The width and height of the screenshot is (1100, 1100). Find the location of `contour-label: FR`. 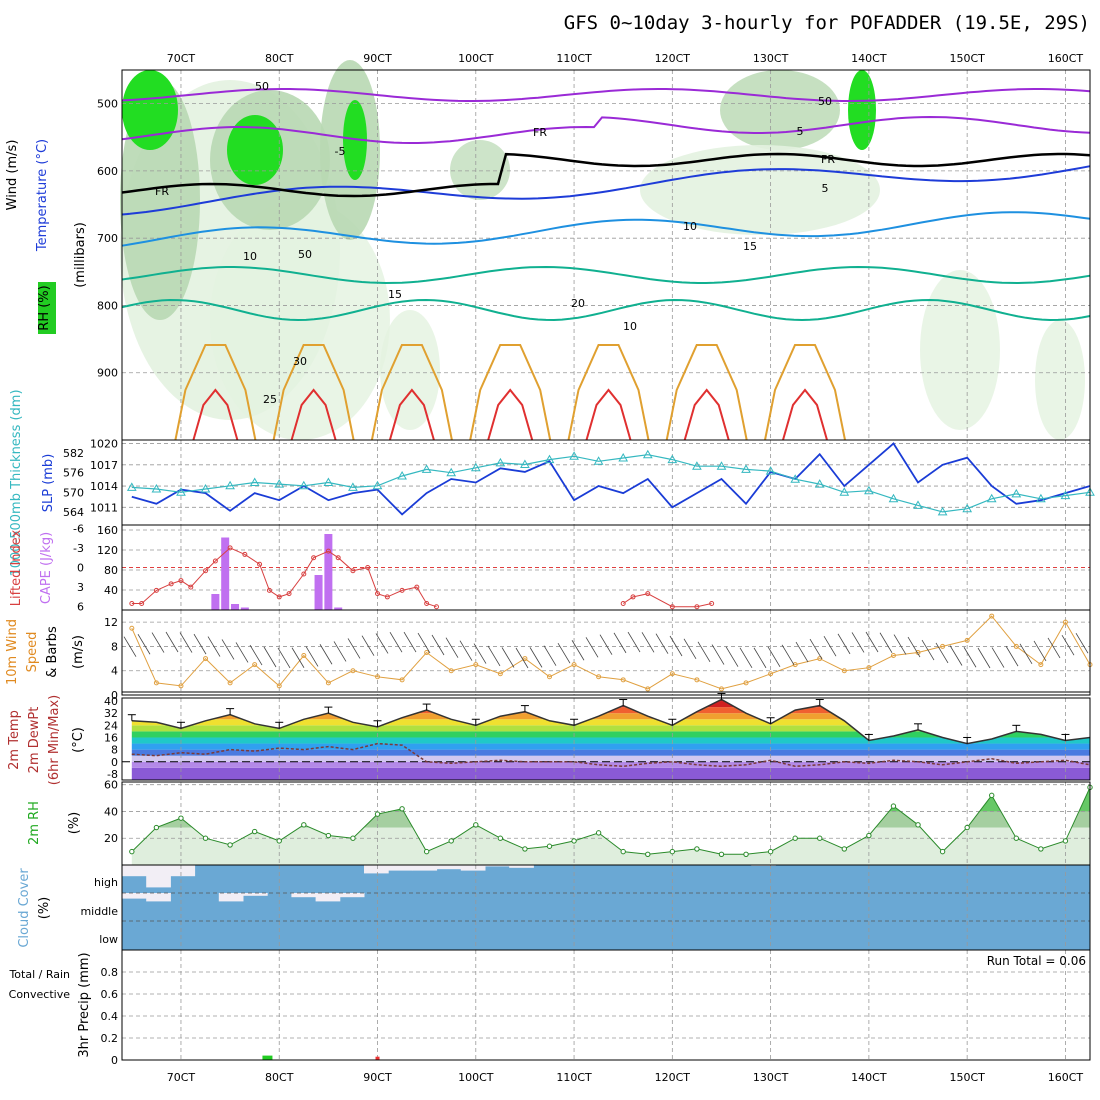

contour-label: FR is located at coordinates (540, 132).